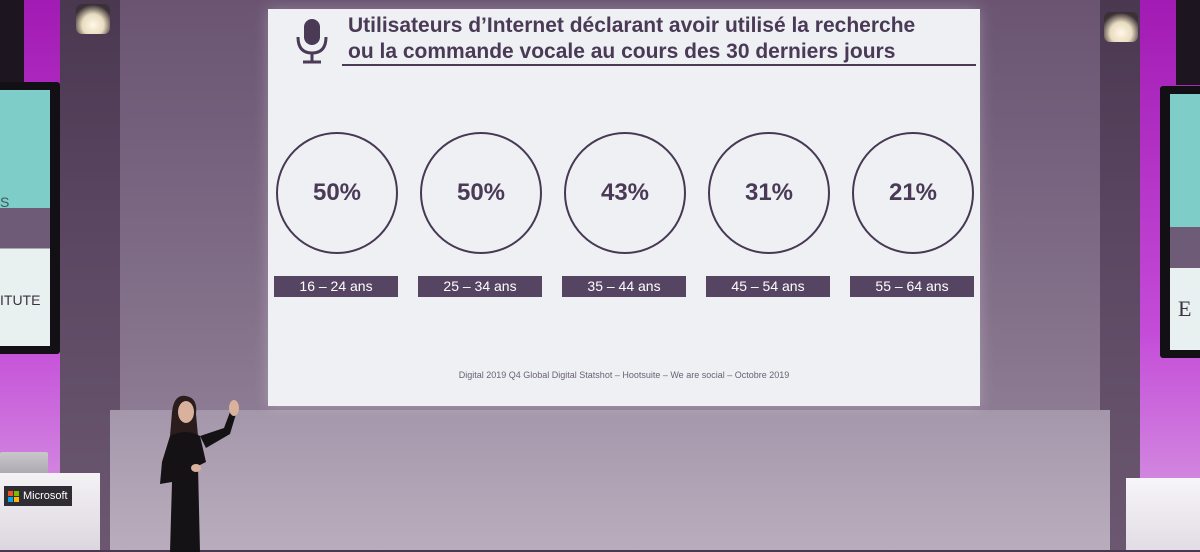 This screenshot has width=1200, height=552. What do you see at coordinates (20, 300) in the screenshot?
I see `left-monitor-text: ITUTE` at bounding box center [20, 300].